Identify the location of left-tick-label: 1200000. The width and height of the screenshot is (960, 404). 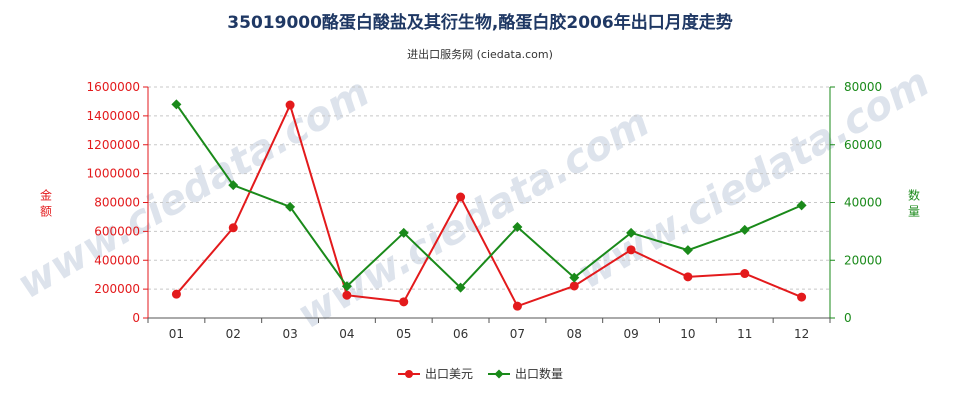
(113, 145).